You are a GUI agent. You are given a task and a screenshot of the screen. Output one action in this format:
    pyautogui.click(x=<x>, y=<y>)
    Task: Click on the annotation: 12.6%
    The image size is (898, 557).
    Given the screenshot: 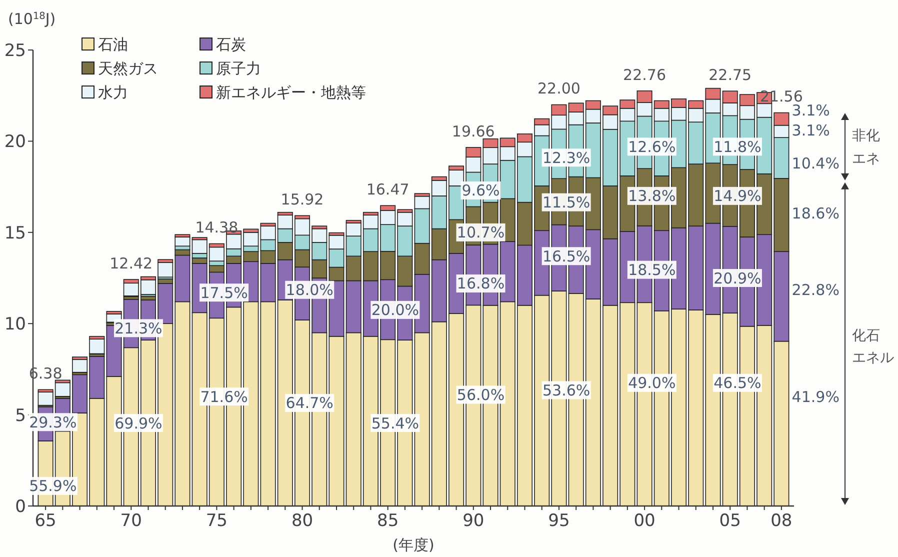 What is the action you would take?
    pyautogui.click(x=652, y=147)
    